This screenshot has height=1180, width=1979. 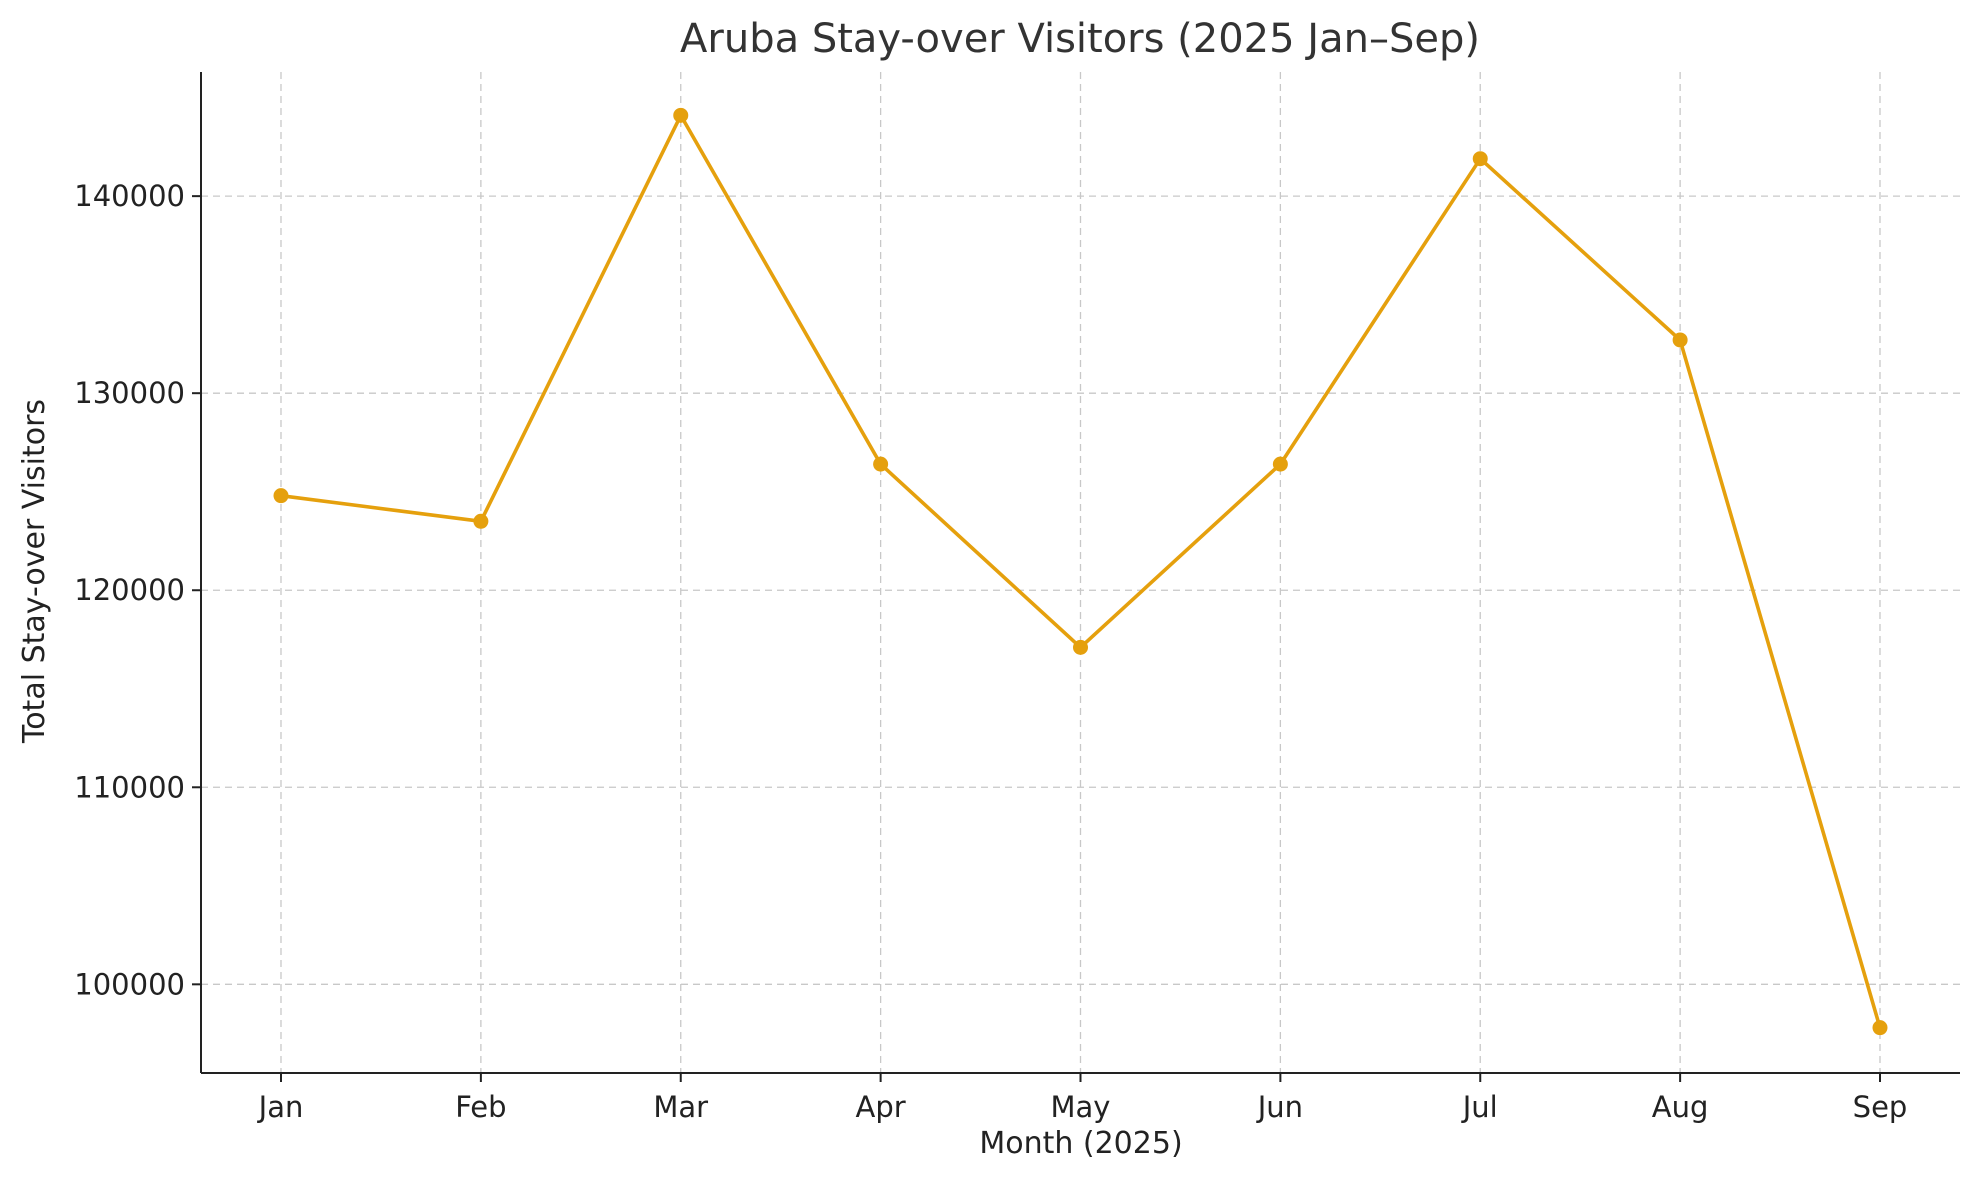 I want to click on data-point-jul, so click(x=1480, y=159).